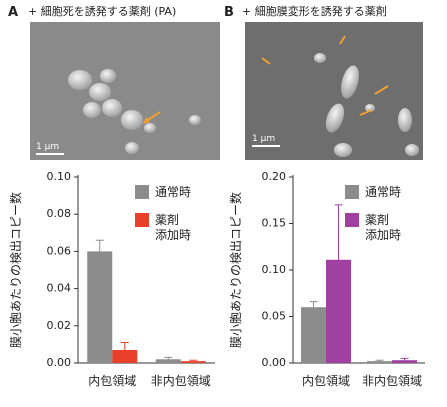 This screenshot has width=447, height=407. I want to click on y-tick-label: 0.04, so click(59, 288).